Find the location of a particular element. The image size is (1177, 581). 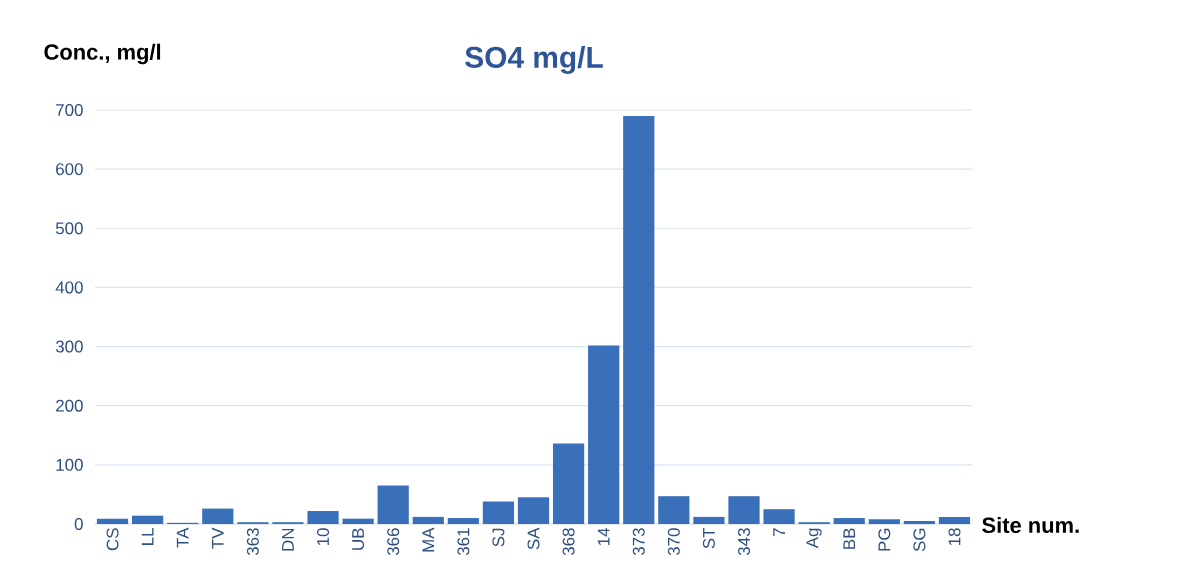

y-tick-label: 300 is located at coordinates (69, 346).